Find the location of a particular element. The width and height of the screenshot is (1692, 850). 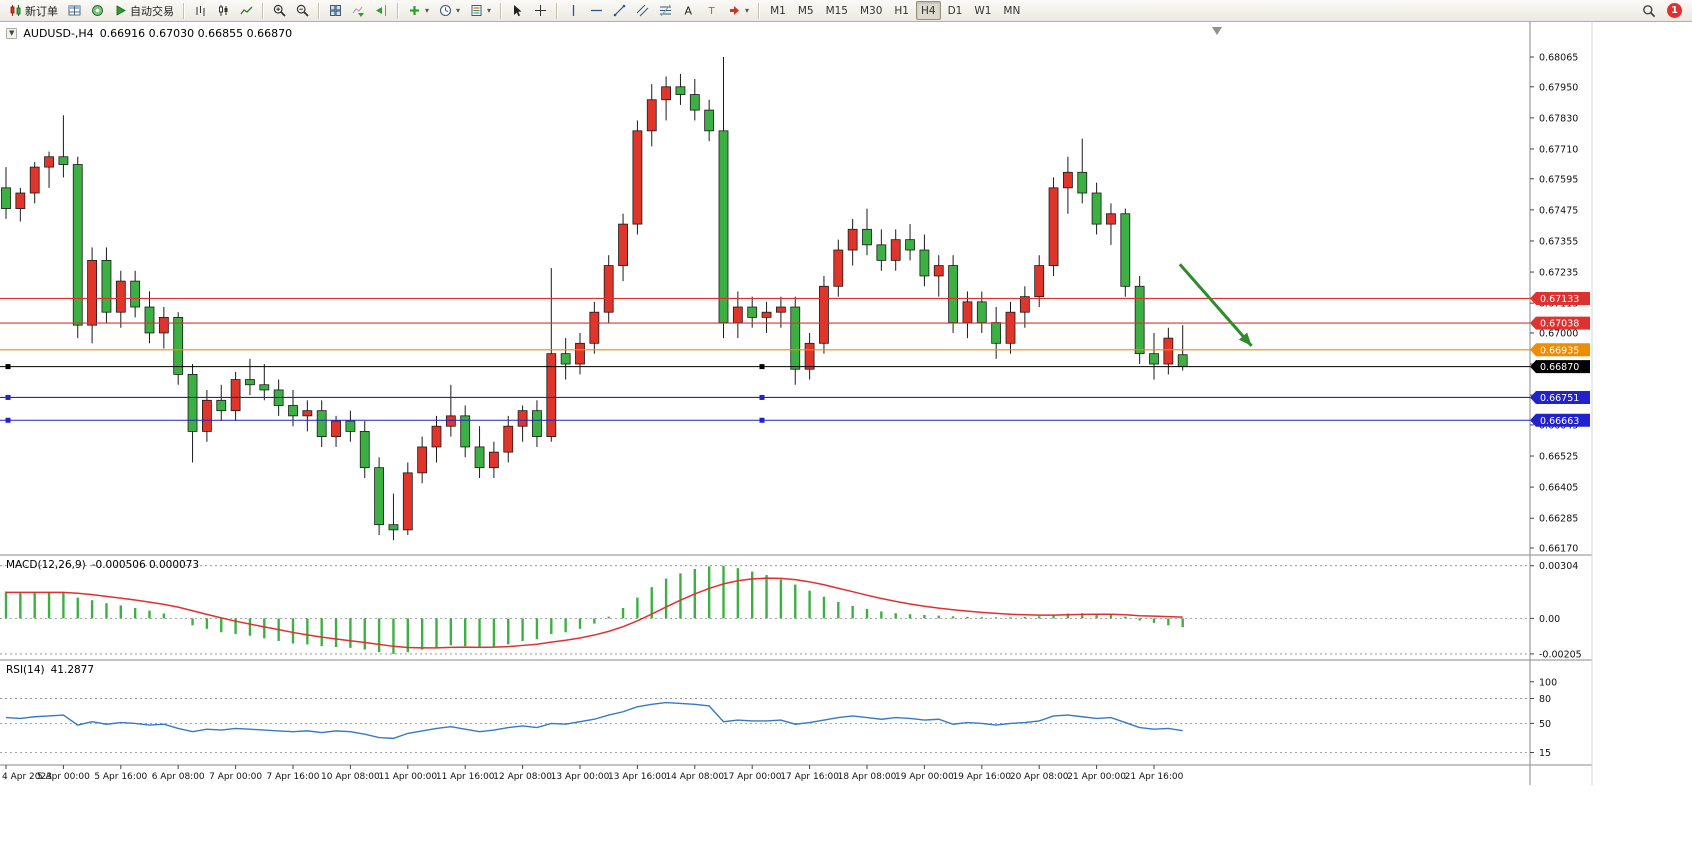

svg-text: 0.66170 is located at coordinates (1558, 549).